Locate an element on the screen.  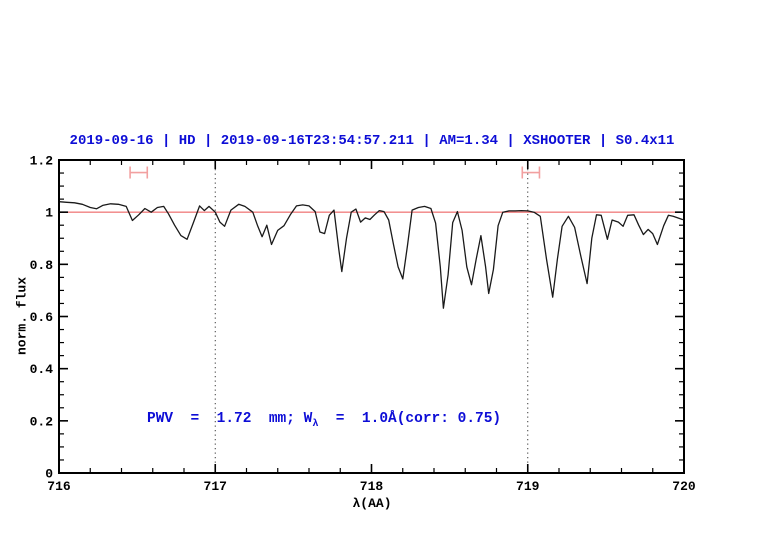
y-tick-label: 1.2 is located at coordinates (42, 161).